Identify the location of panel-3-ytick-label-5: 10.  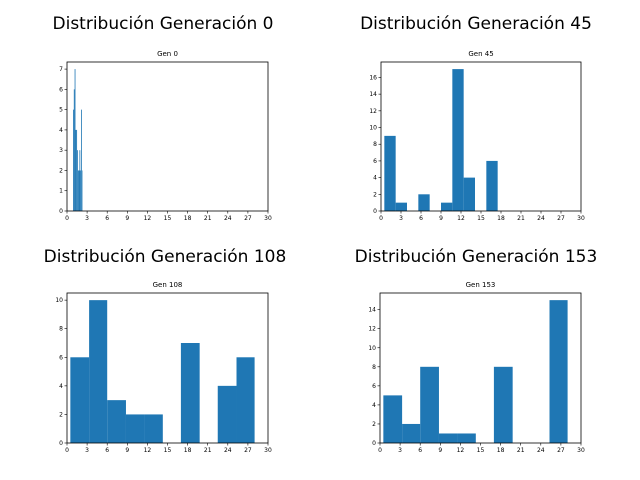
(372, 348).